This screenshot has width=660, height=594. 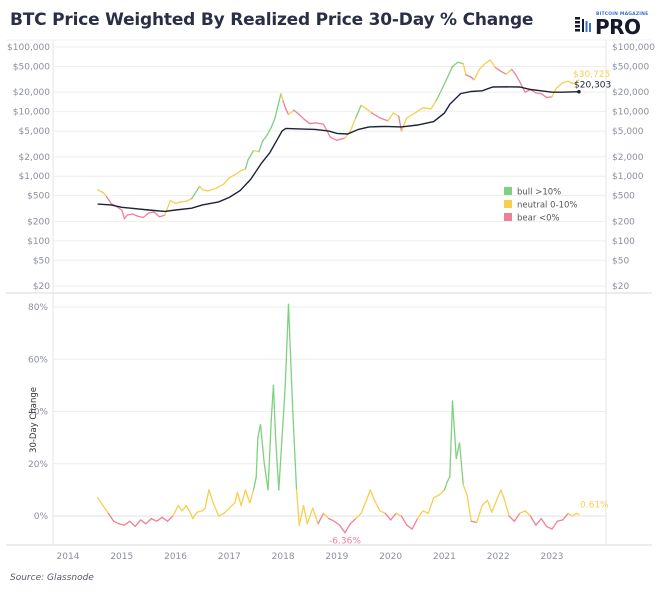 What do you see at coordinates (38, 242) in the screenshot?
I see `price-tick-label-left: $100` at bounding box center [38, 242].